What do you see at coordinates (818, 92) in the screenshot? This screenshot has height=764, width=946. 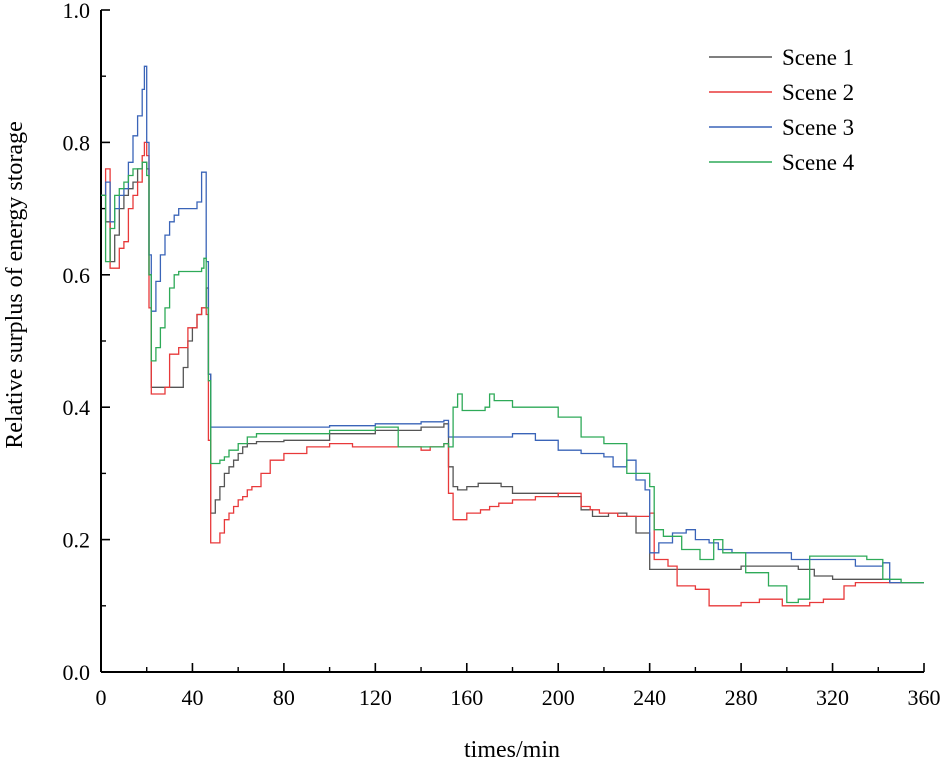 I see `legend-label: Scene 2` at bounding box center [818, 92].